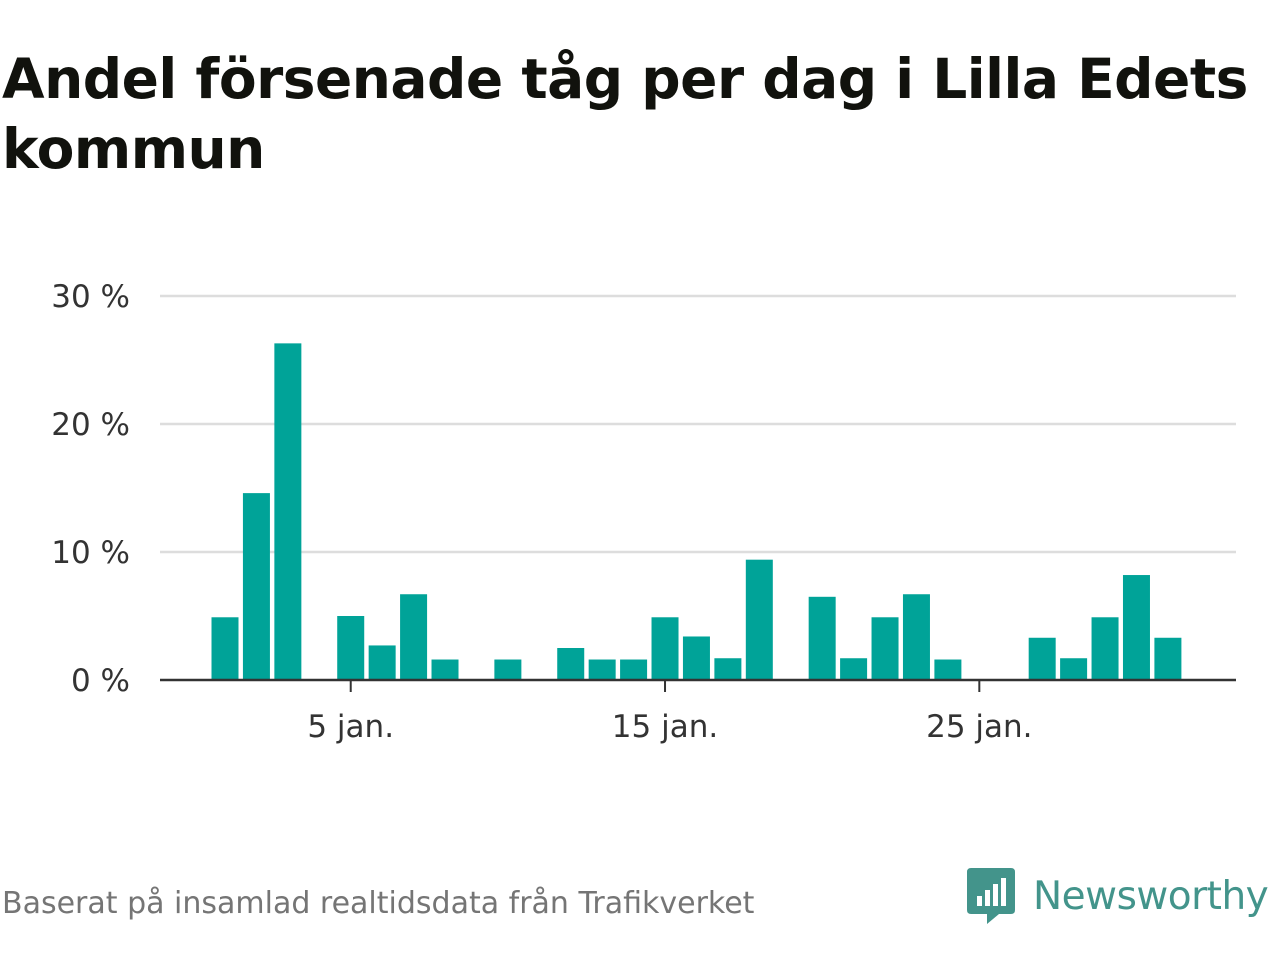 Image resolution: width=1280 pixels, height=960 pixels. I want to click on y-tick-label: 10 %, so click(90, 553).